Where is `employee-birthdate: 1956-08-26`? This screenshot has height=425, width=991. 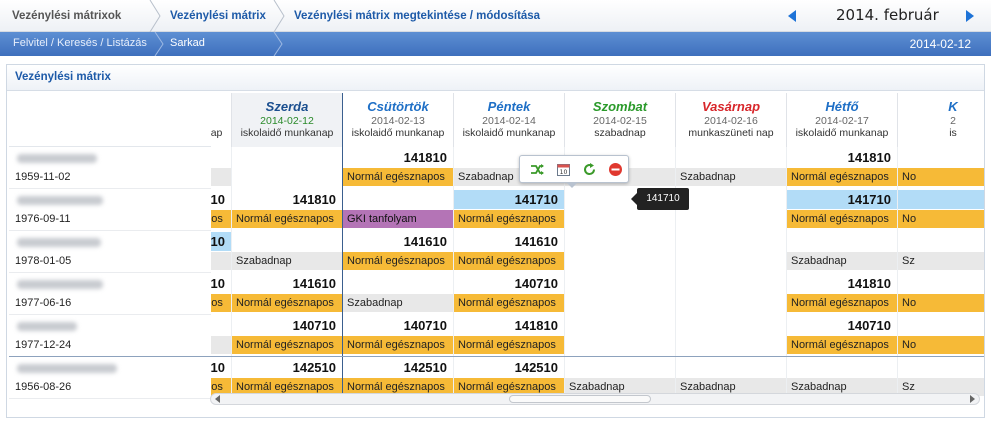 employee-birthdate: 1956-08-26 is located at coordinates (43, 387).